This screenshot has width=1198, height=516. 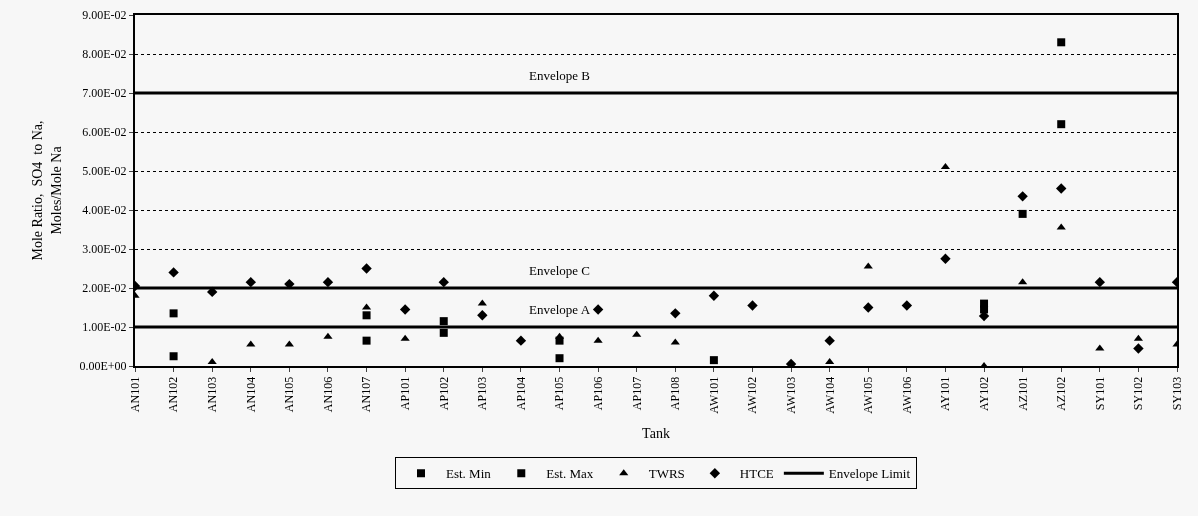 I want to click on y-tick-label: 2.00E-02, so click(x=104, y=288).